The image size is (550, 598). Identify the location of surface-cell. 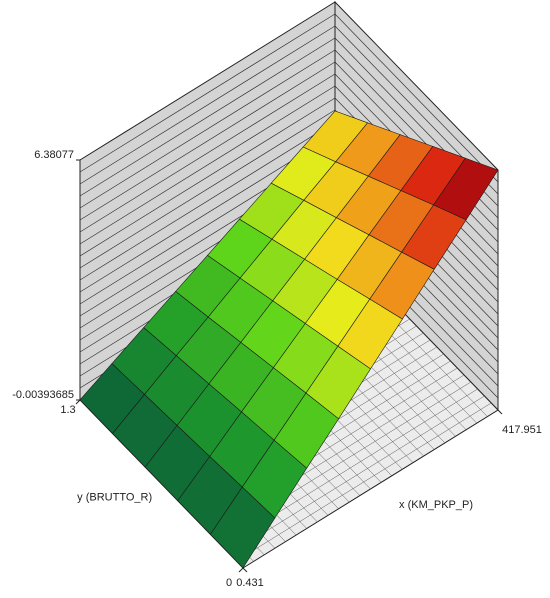
(243, 527).